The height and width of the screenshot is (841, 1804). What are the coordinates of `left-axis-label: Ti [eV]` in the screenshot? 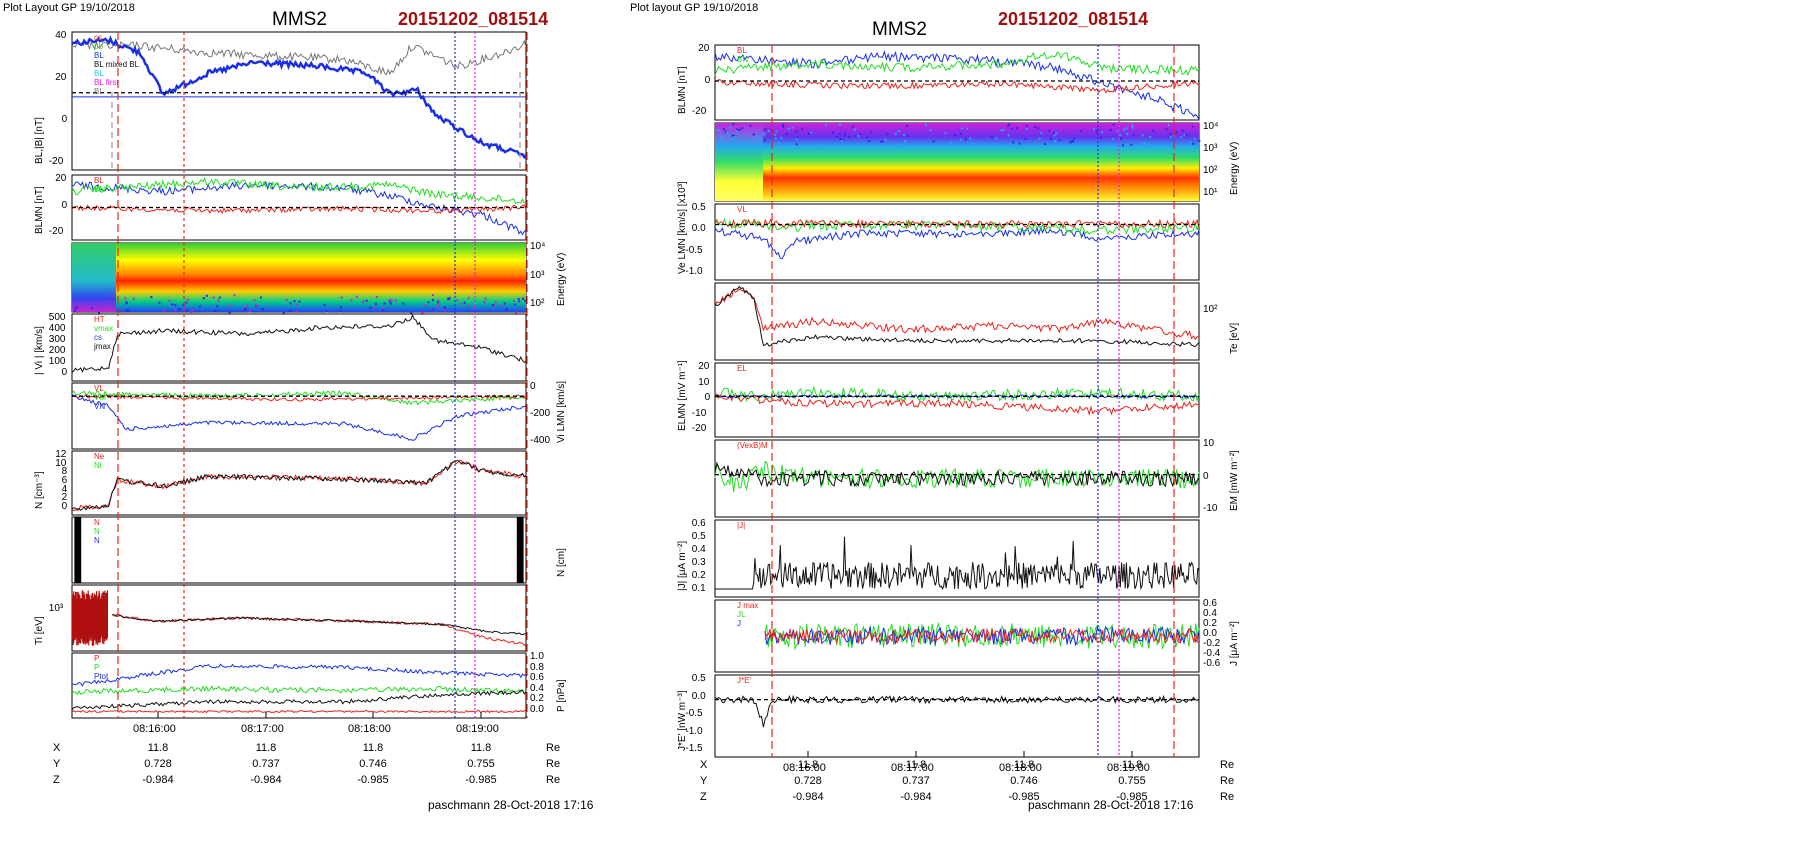 It's located at (39, 630).